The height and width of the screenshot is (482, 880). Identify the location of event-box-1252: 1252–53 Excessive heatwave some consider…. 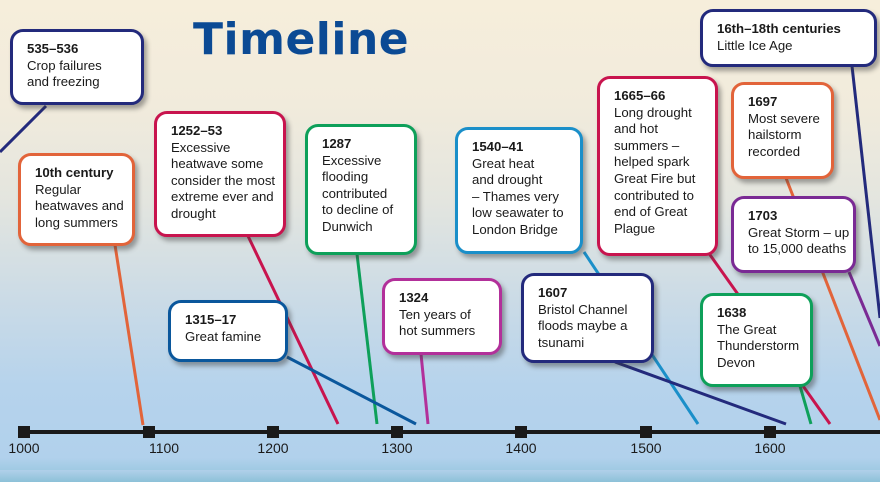
(220, 174).